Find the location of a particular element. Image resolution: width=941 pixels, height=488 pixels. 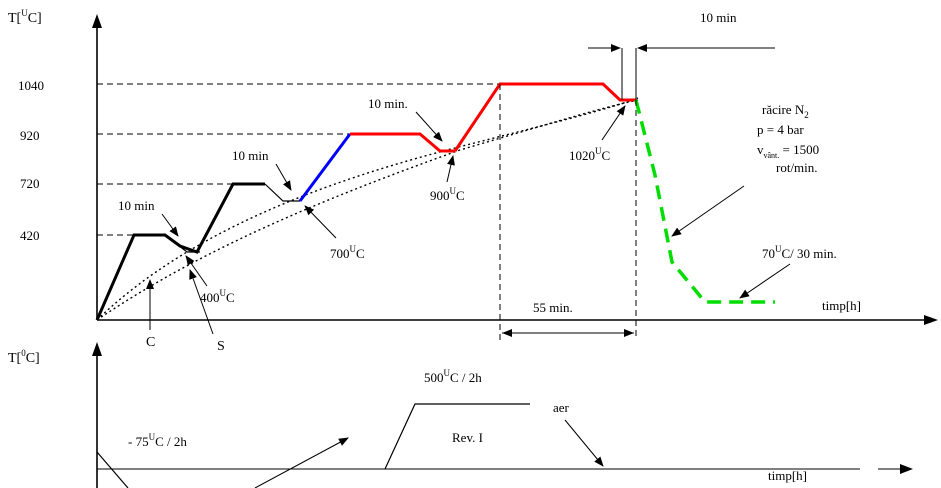

bottom-x-axis-label: timp[h] is located at coordinates (787, 475).